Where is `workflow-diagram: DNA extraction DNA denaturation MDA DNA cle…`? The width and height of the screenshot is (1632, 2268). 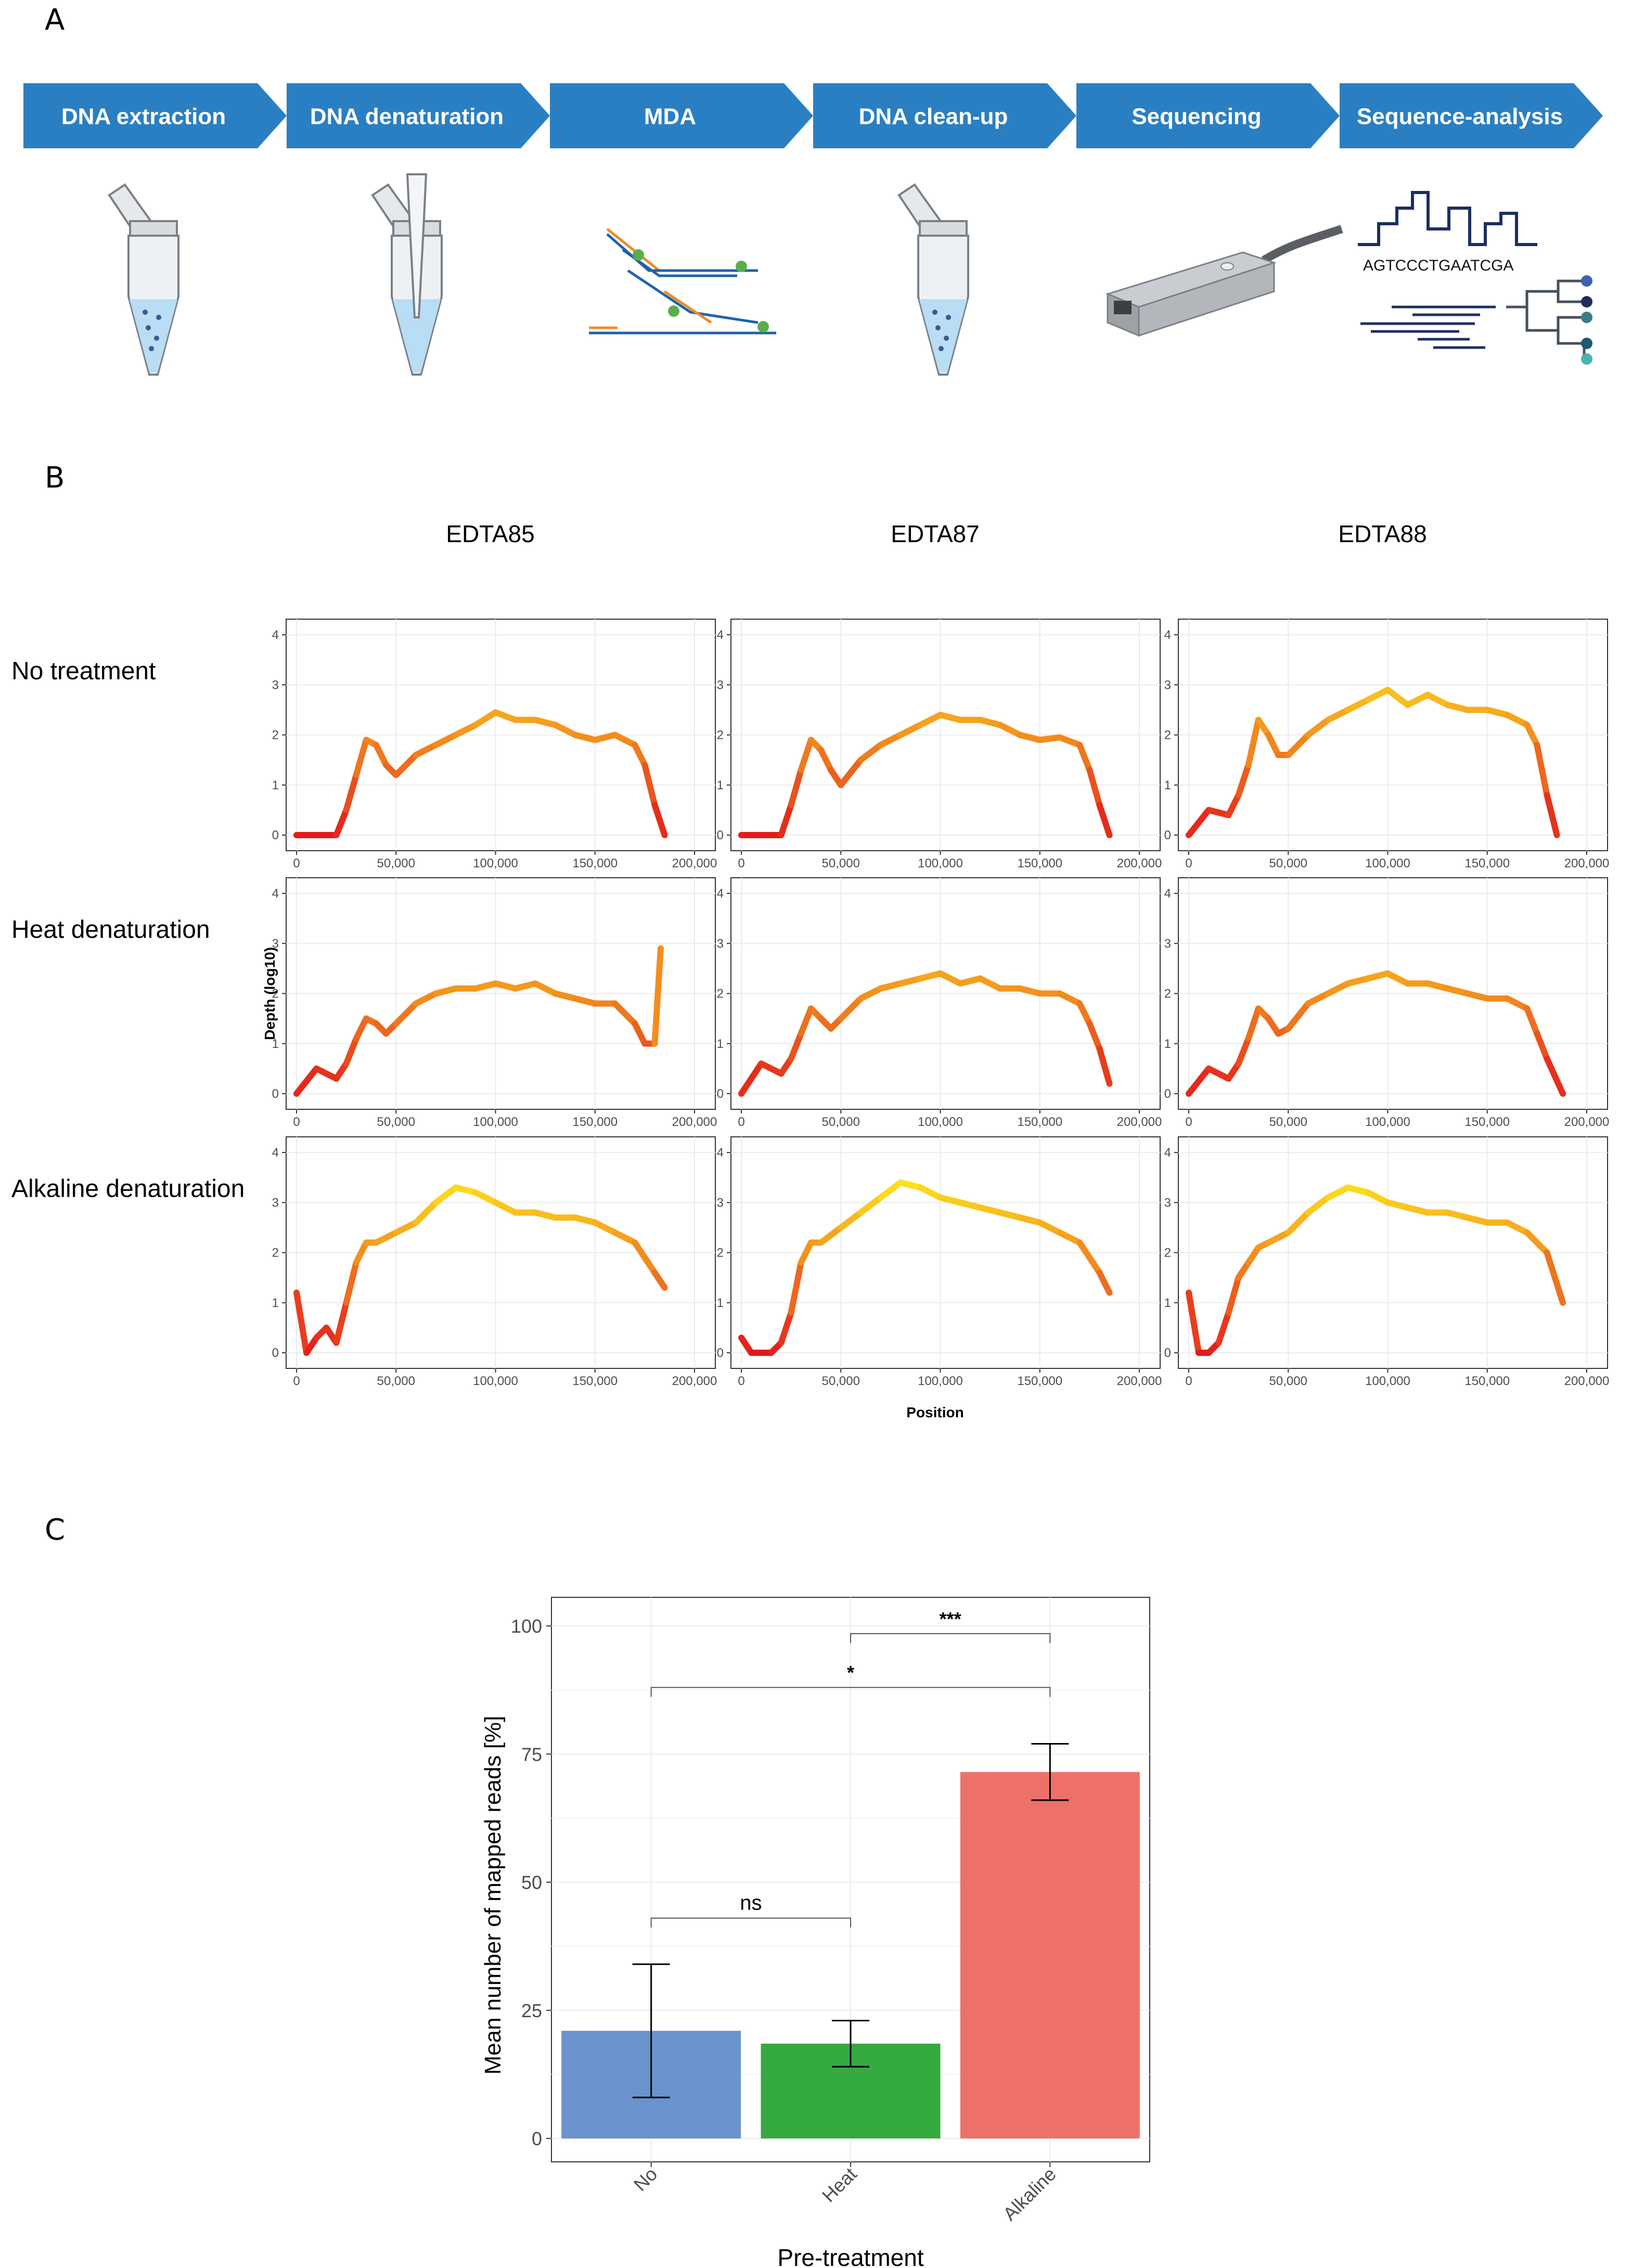 workflow-diagram: DNA extraction DNA denaturation MDA DNA cle… is located at coordinates (813, 229).